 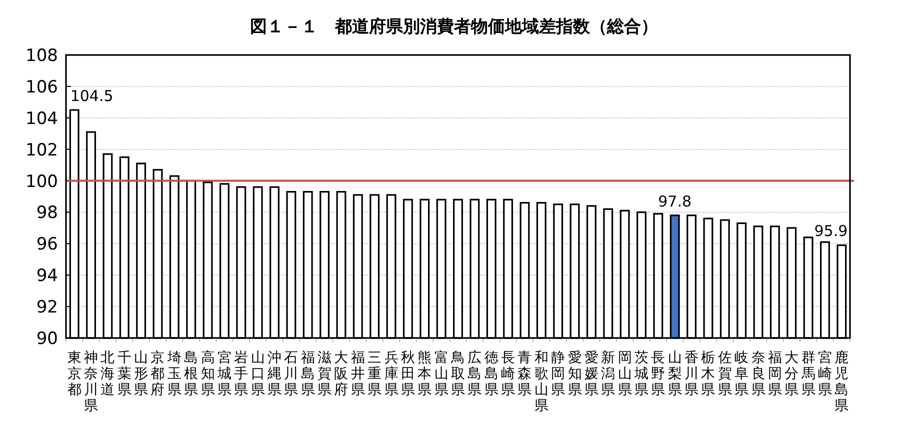 What do you see at coordinates (191, 374) in the screenshot?
I see `x-tick-label: 島根県` at bounding box center [191, 374].